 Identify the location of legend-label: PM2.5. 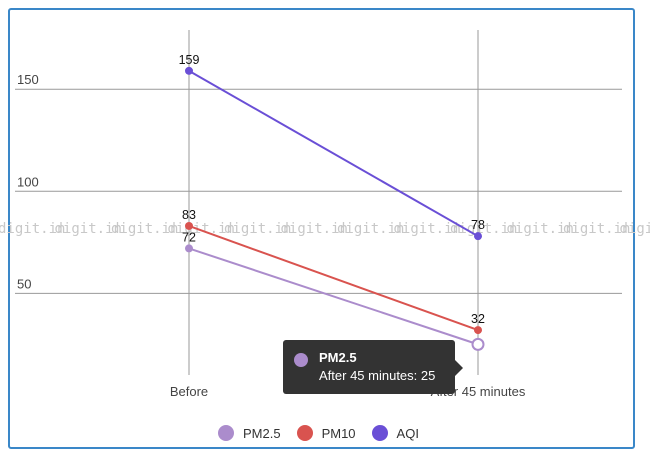
(262, 433).